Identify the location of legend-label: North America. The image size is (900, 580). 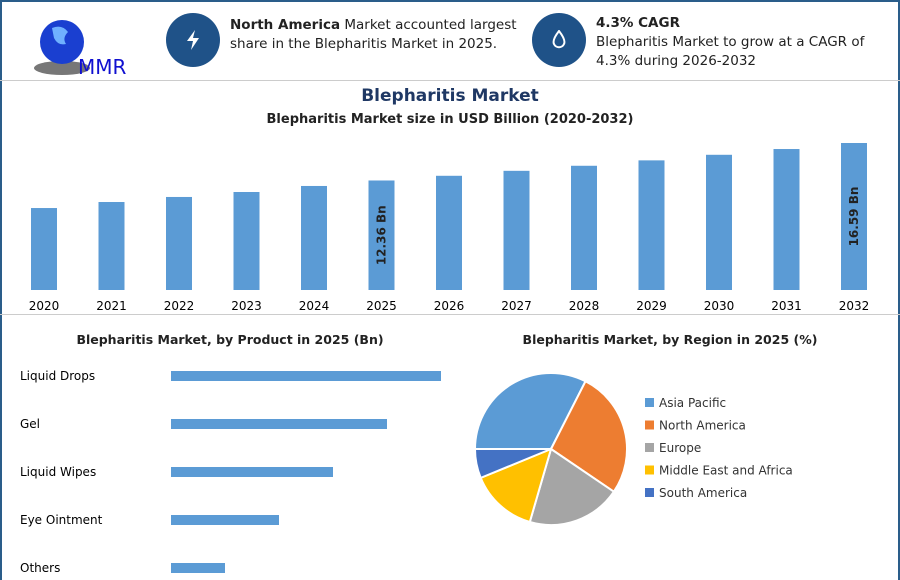
(702, 426).